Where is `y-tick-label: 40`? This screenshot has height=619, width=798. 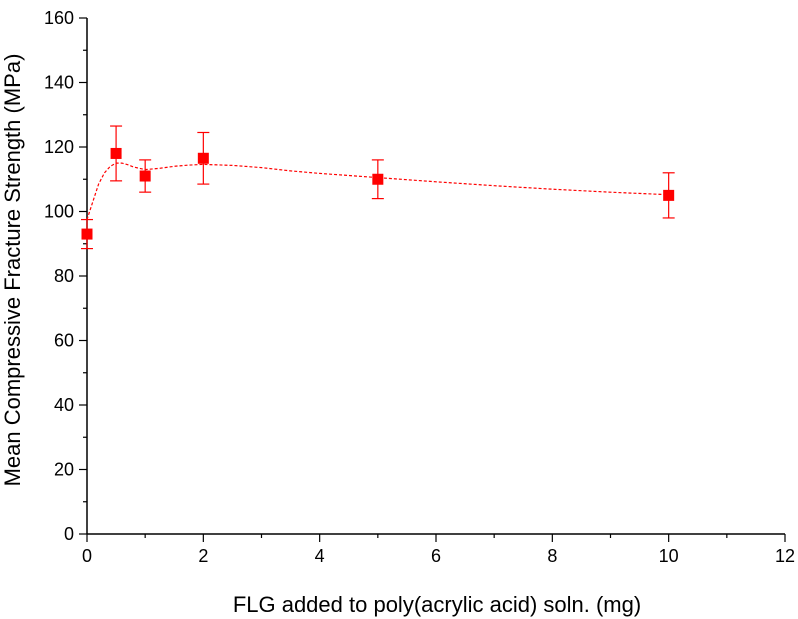 y-tick-label: 40 is located at coordinates (64, 405).